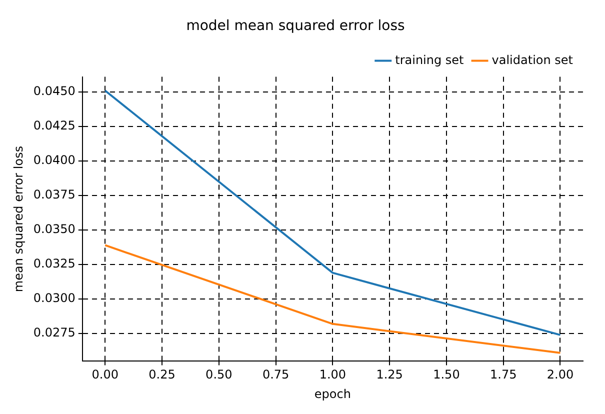 This screenshot has width=605, height=414. What do you see at coordinates (503, 375) in the screenshot?
I see `x-tick-label: 1.75` at bounding box center [503, 375].